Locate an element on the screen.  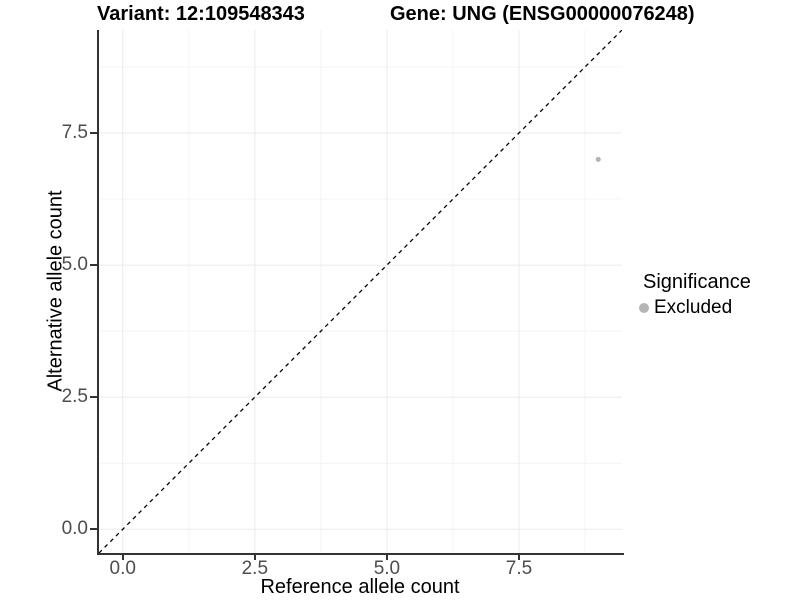
y-axis-line is located at coordinates (98, 292).